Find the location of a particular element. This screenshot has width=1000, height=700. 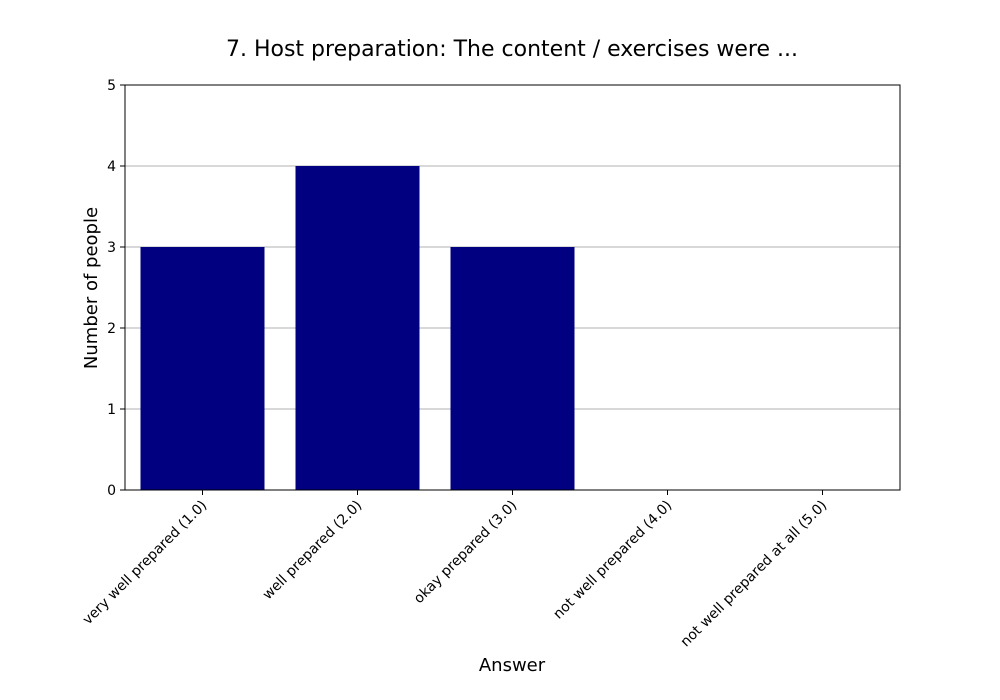

y-tick-label: 2 is located at coordinates (111, 329).